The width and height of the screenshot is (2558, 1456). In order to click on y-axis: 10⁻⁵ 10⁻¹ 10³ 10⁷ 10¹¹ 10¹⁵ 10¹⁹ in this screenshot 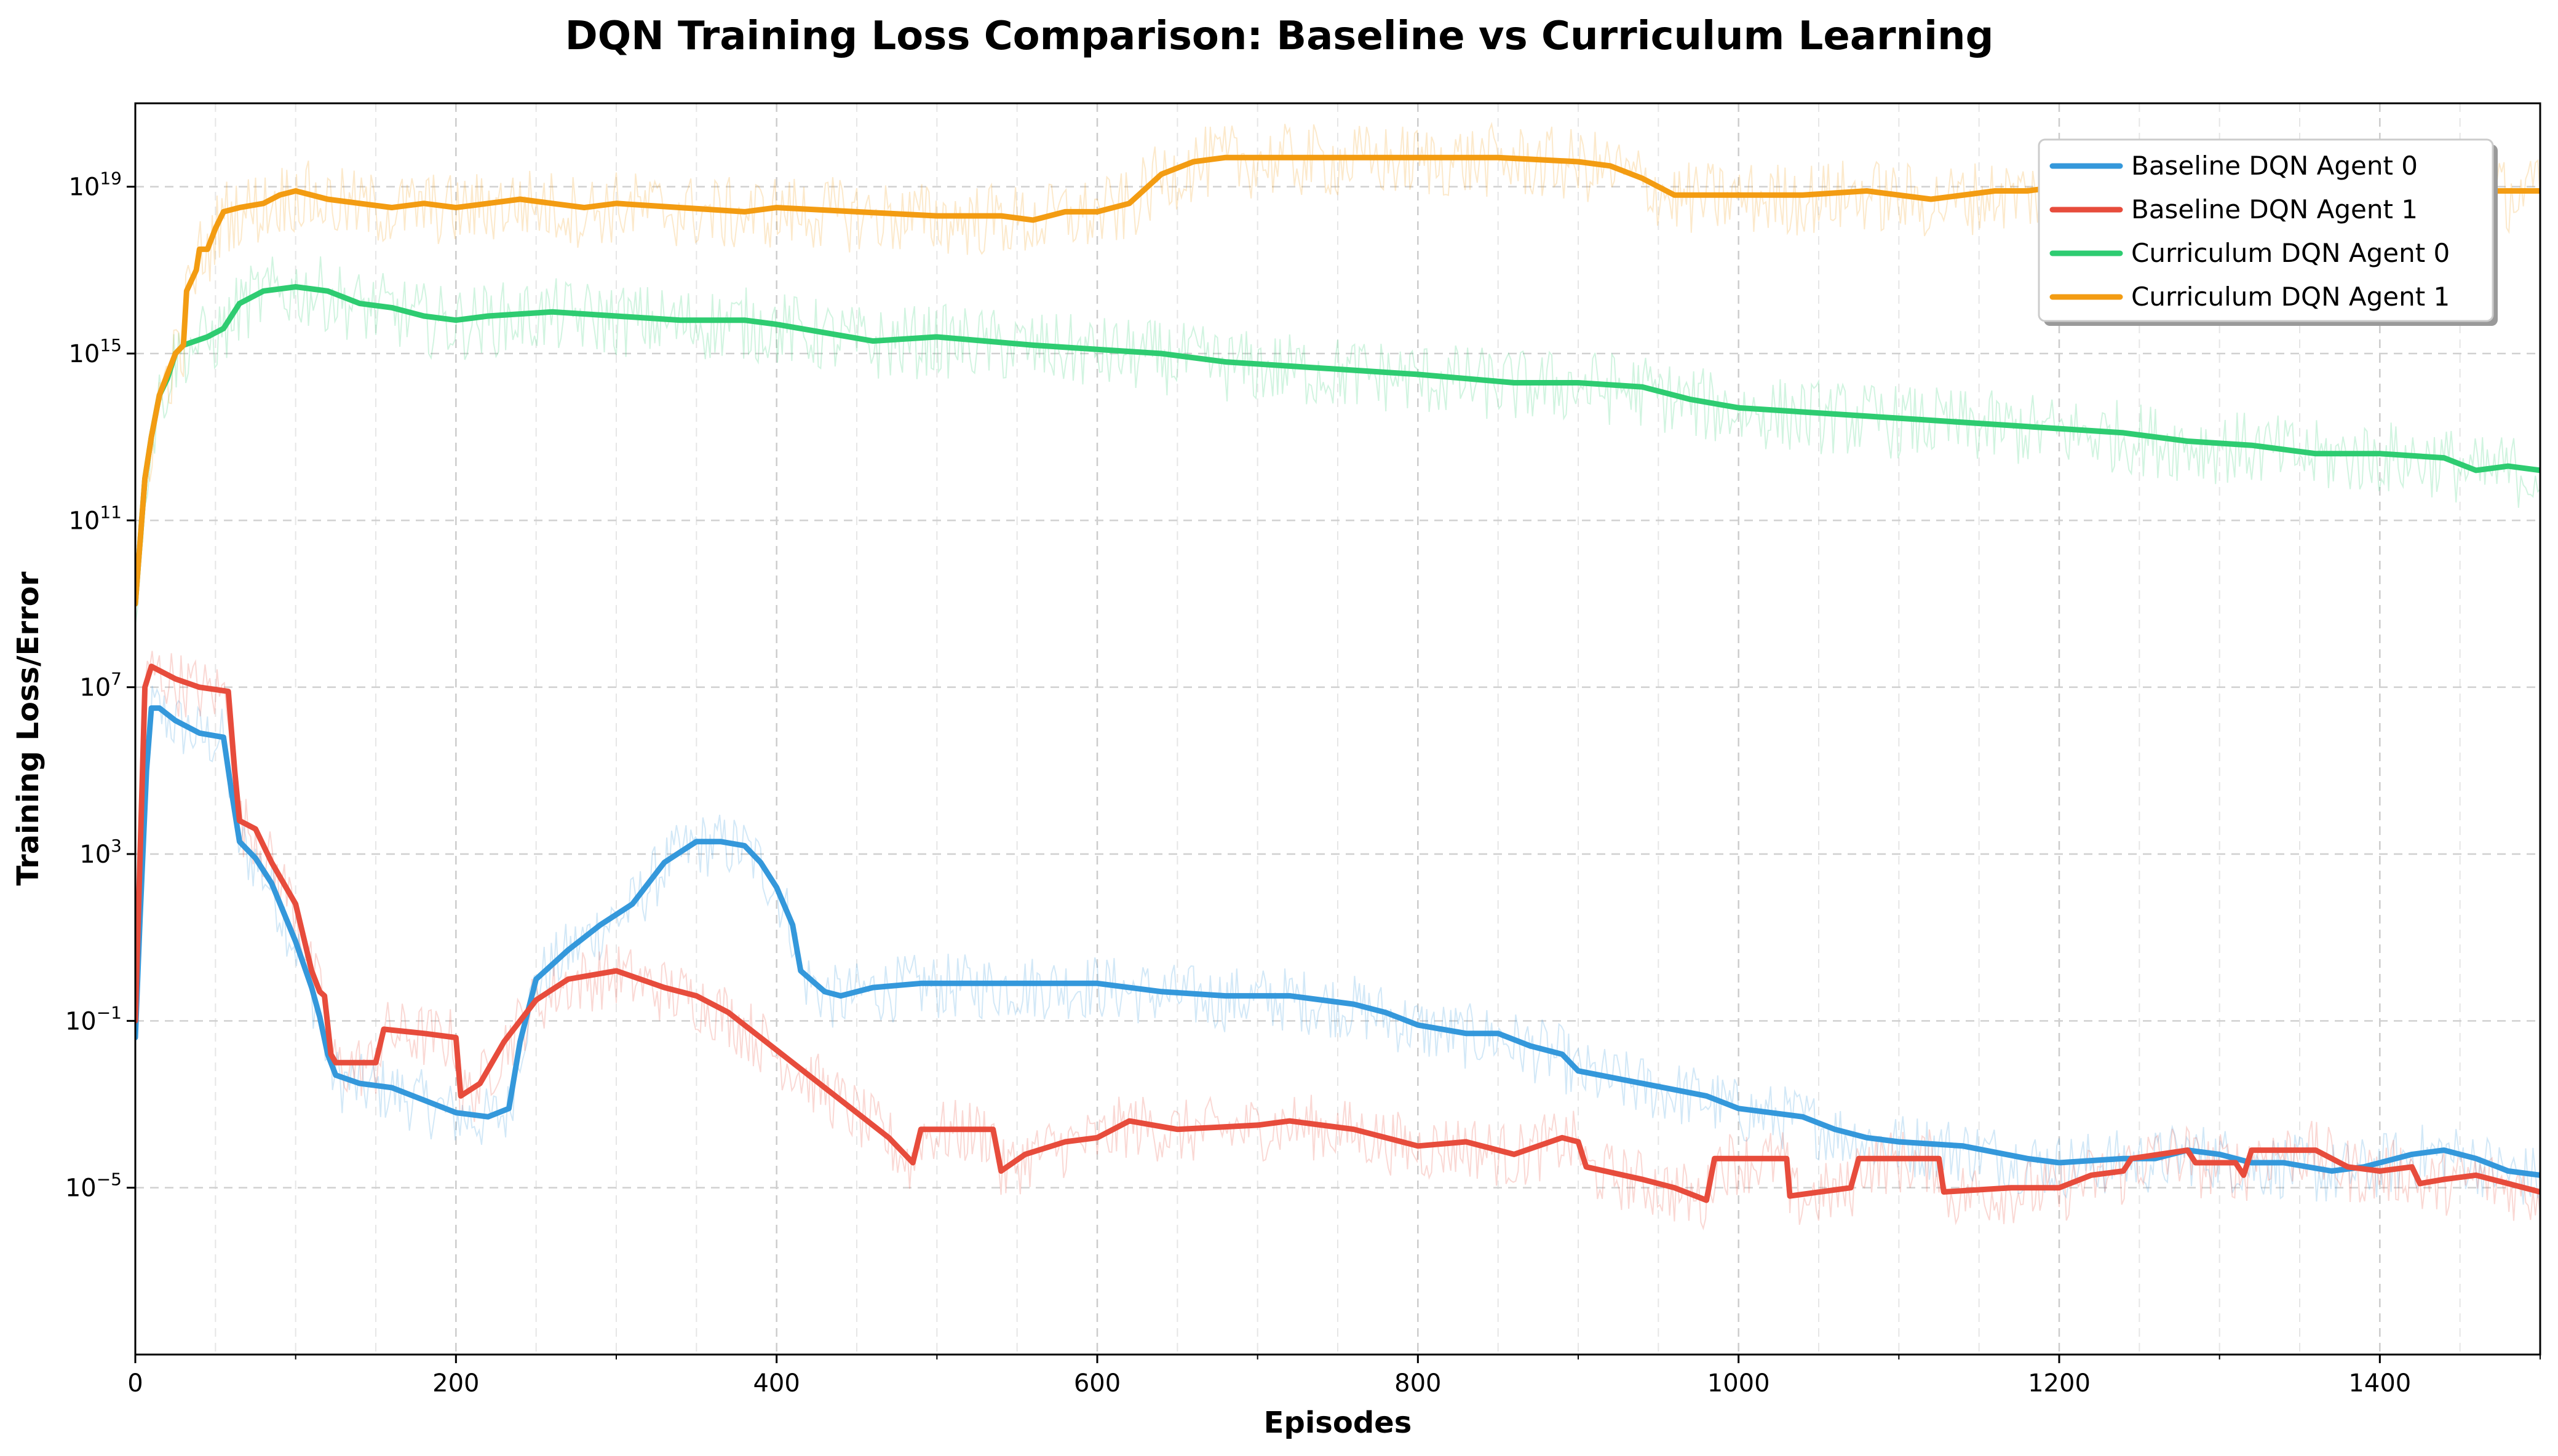, I will do `click(100, 685)`.